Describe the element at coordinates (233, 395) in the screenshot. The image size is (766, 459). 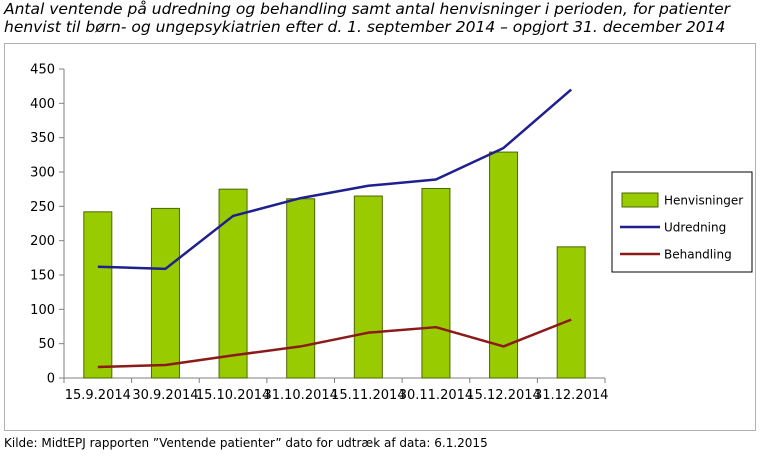
I see `x-tick-label: 15.10.2014` at that location.